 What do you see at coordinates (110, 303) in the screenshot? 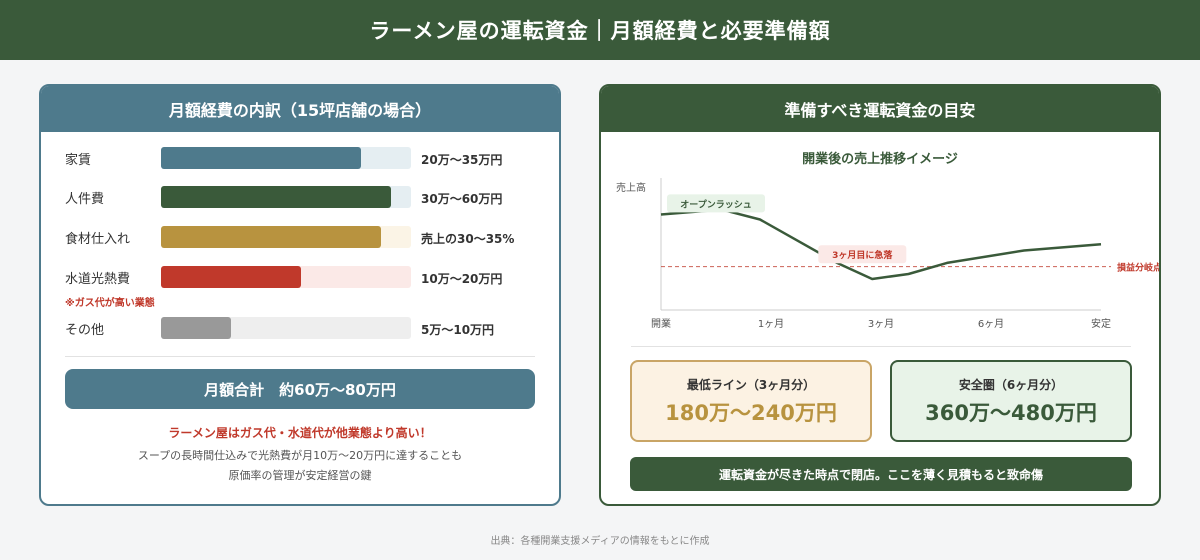
I see `cost-sub-note: ※ガス代が高い業態` at bounding box center [110, 303].